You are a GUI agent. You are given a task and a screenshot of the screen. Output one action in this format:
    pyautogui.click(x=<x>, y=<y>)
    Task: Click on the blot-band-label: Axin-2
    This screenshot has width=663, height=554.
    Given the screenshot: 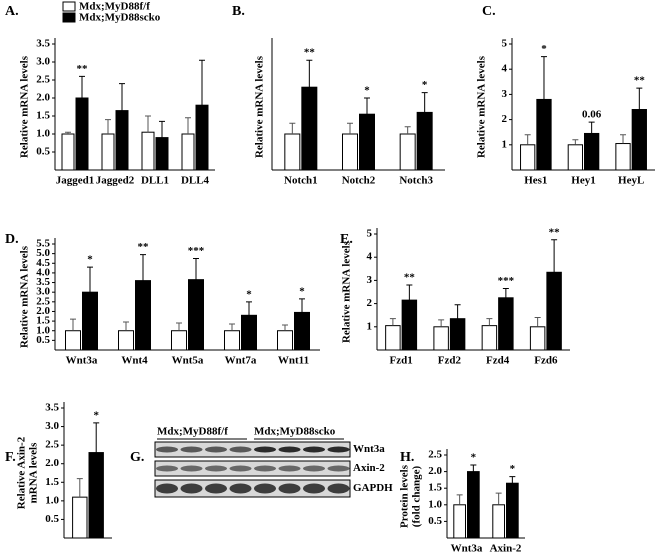 What is the action you would take?
    pyautogui.click(x=369, y=468)
    